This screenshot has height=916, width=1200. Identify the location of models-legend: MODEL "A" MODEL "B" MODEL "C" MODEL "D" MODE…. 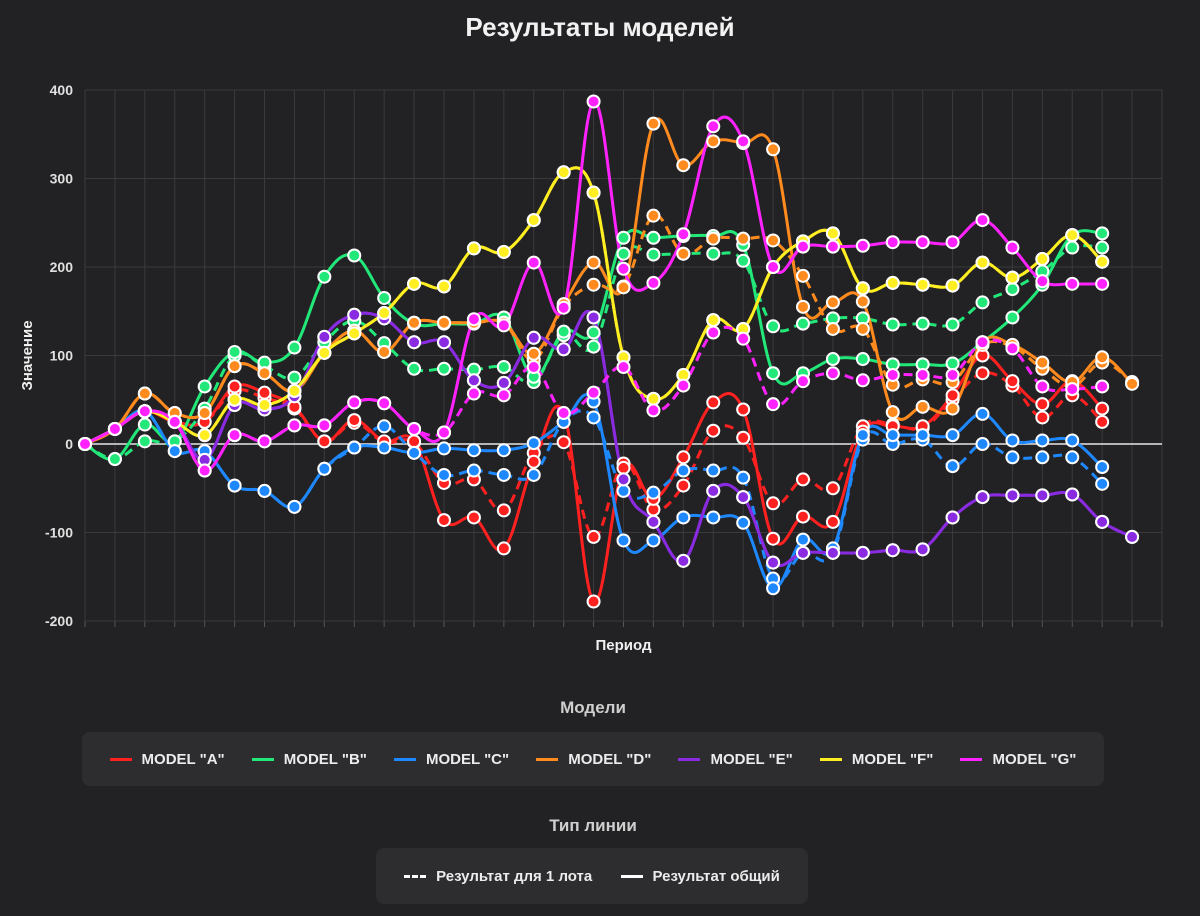
(593, 759).